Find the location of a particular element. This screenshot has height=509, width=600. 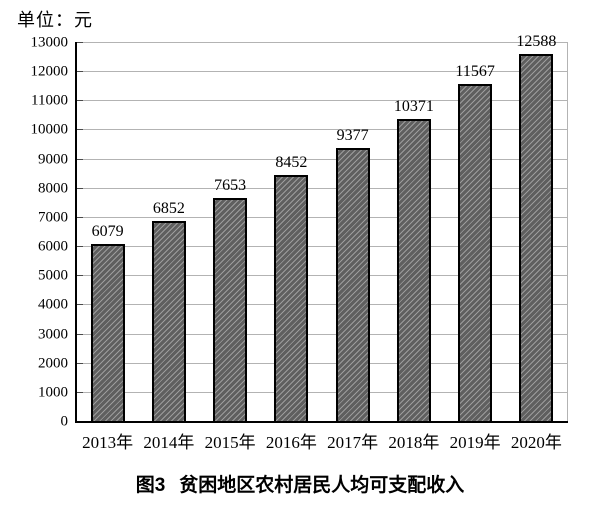

x-tick-label: 2015年 is located at coordinates (230, 442).